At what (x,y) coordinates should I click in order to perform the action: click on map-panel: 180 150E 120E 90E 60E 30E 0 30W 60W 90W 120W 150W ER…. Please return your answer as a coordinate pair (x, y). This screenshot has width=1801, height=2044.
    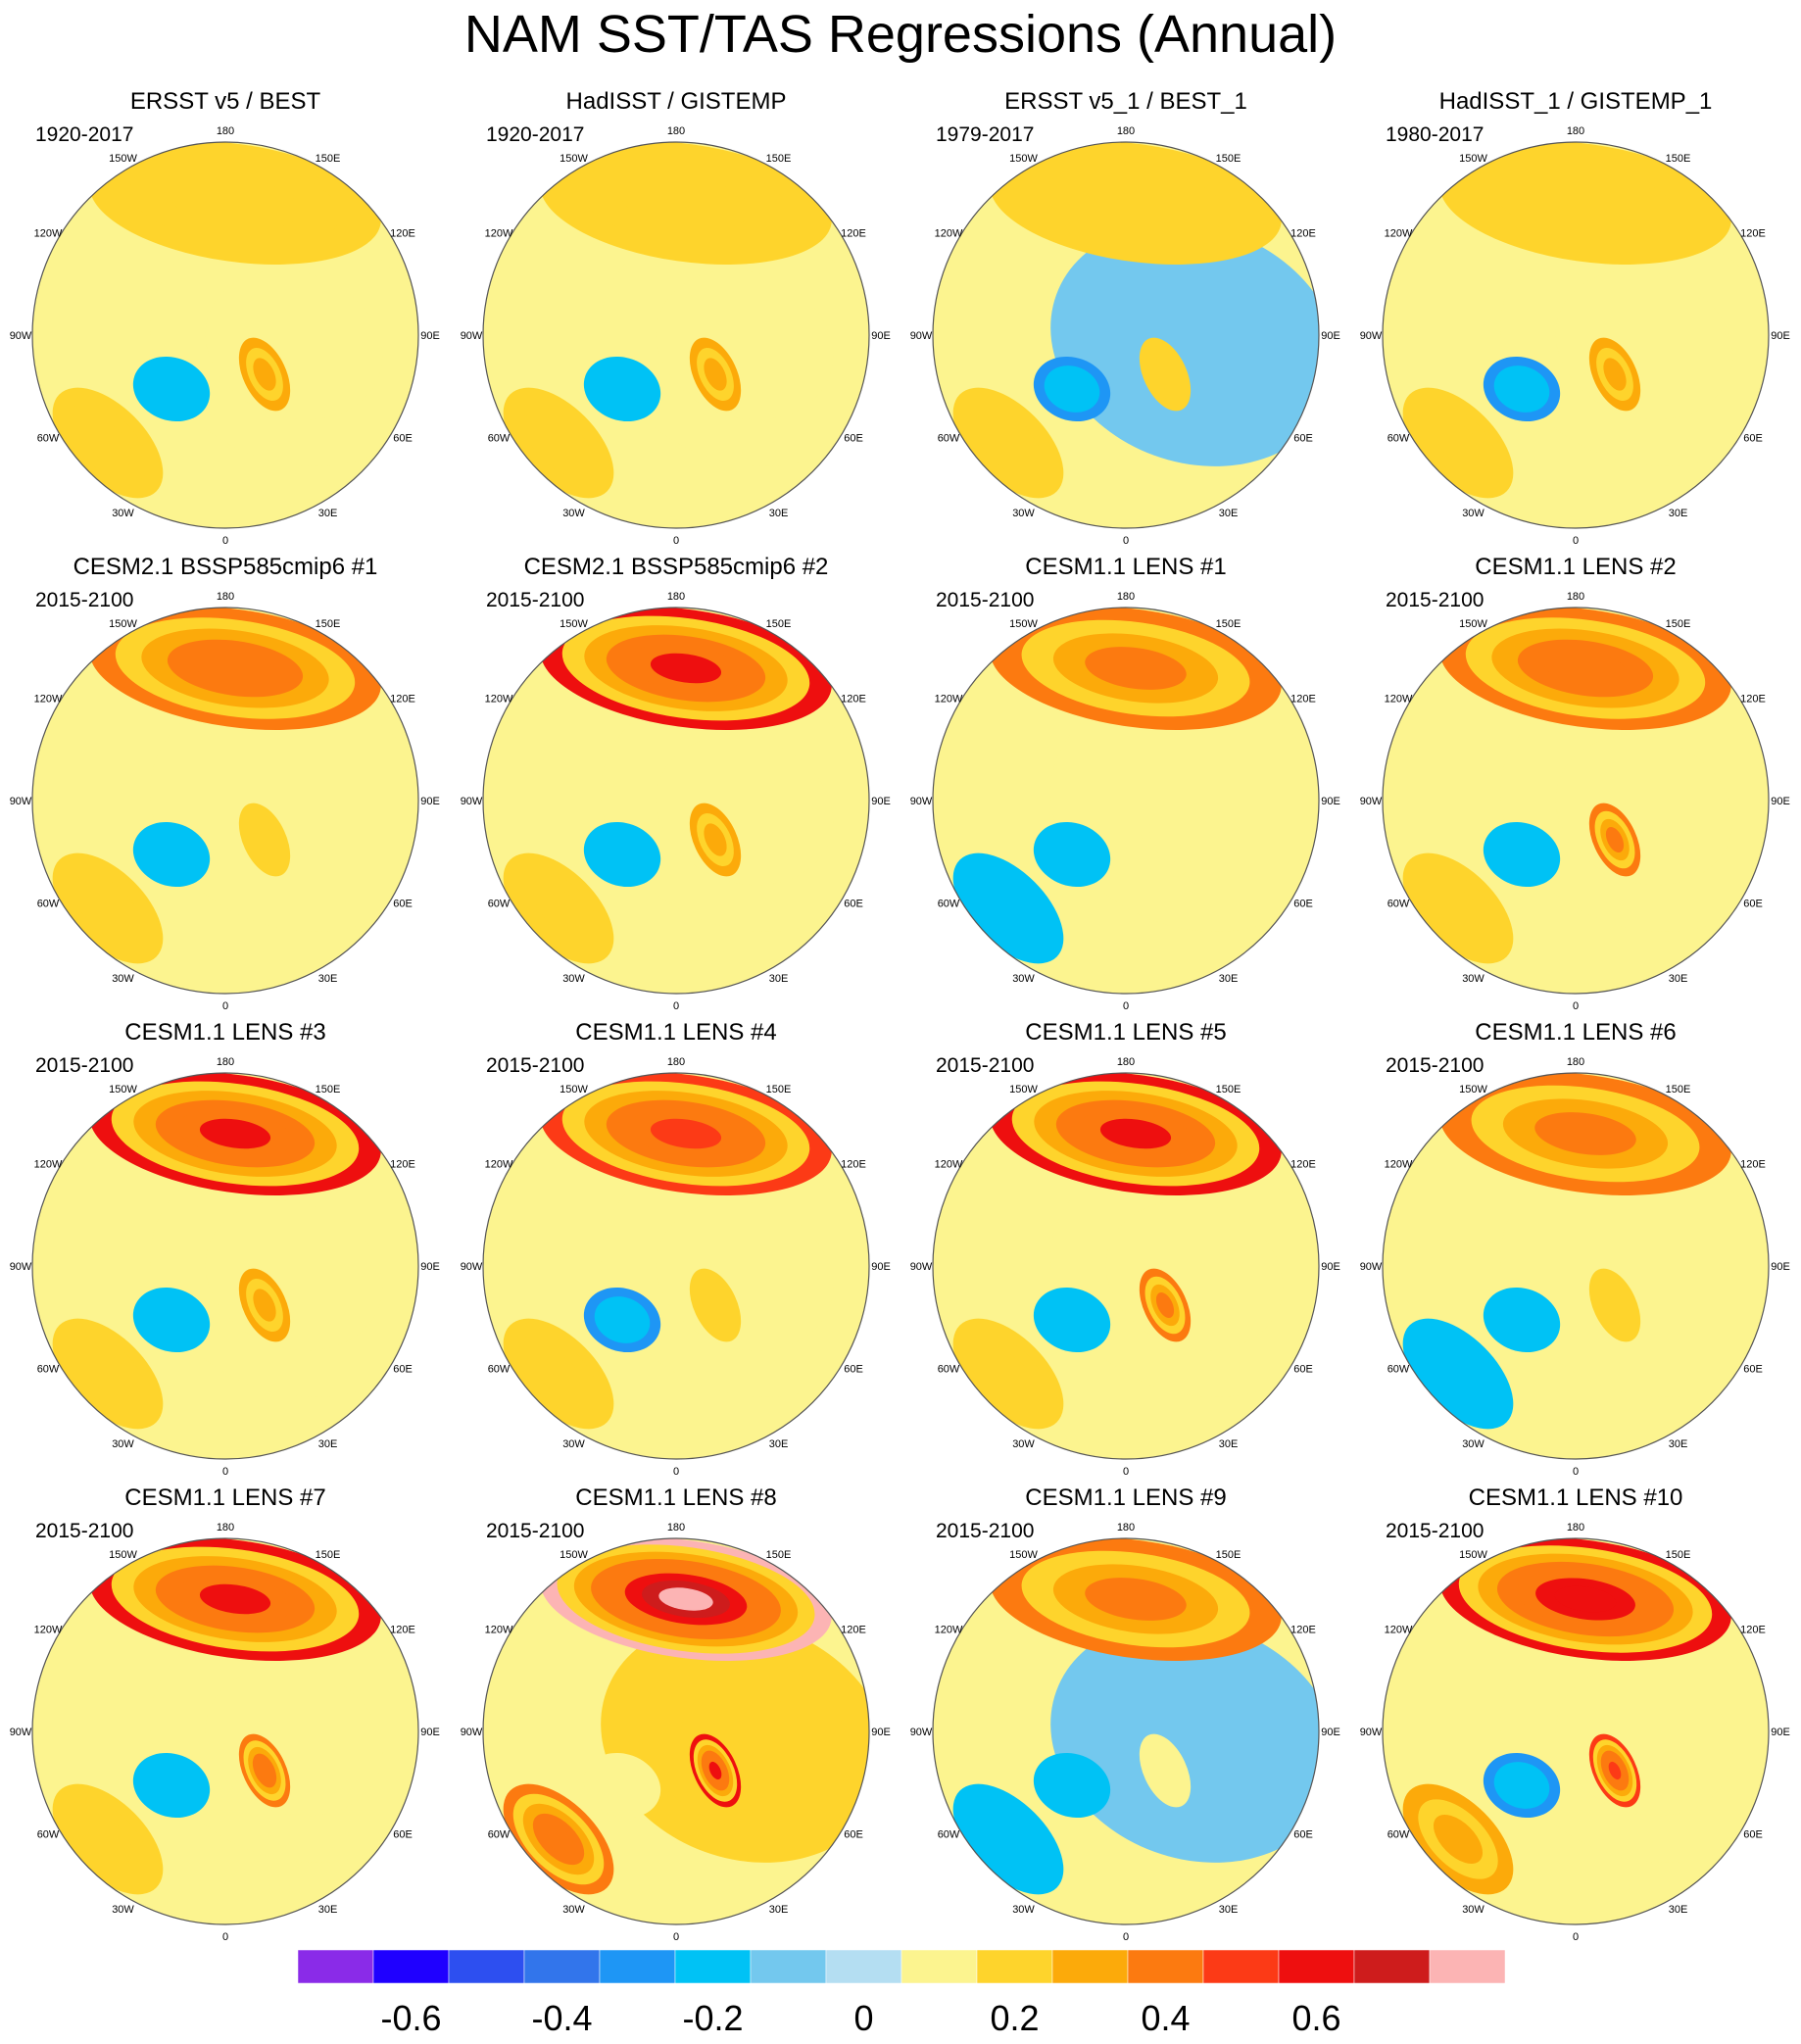
    Looking at the image, I should click on (1125, 321).